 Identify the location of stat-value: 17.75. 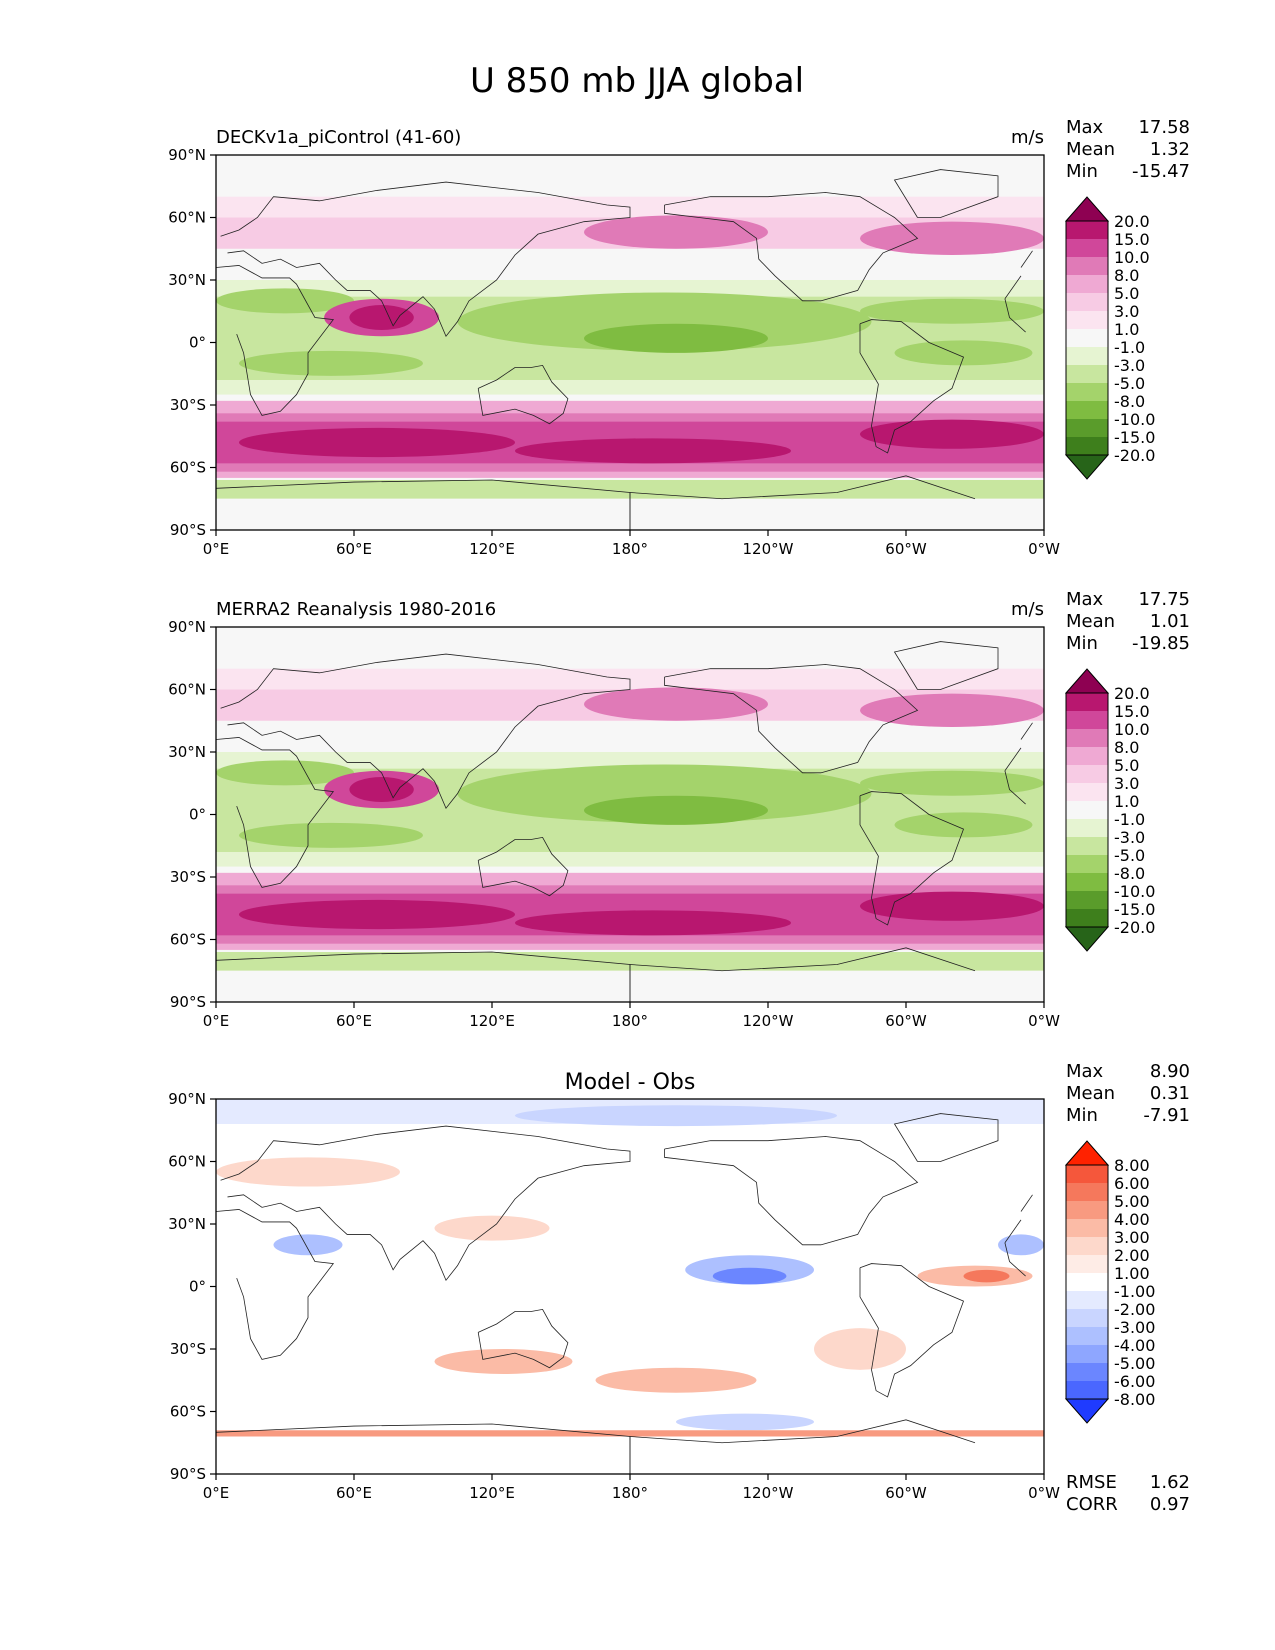
(1164, 599).